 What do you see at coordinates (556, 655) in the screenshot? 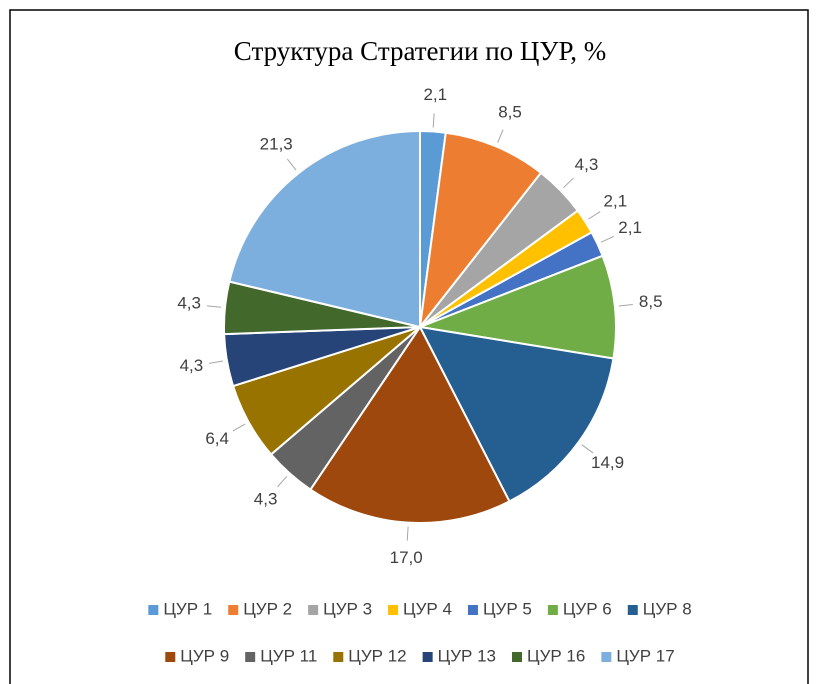
I see `legend-label: ЦУР 16` at bounding box center [556, 655].